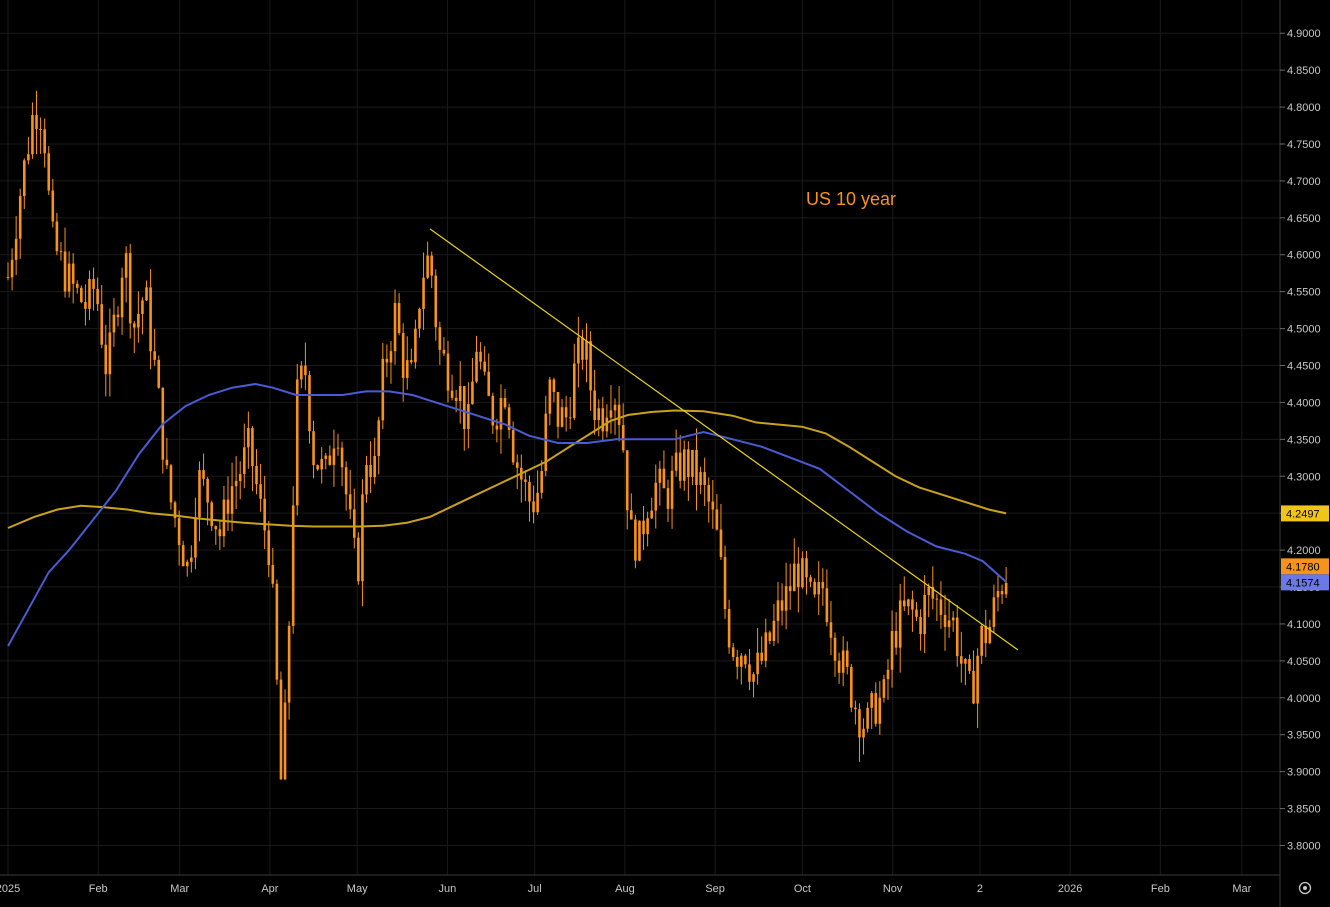 The image size is (1330, 907). What do you see at coordinates (1304, 846) in the screenshot?
I see `price-tick-label: 3.8000` at bounding box center [1304, 846].